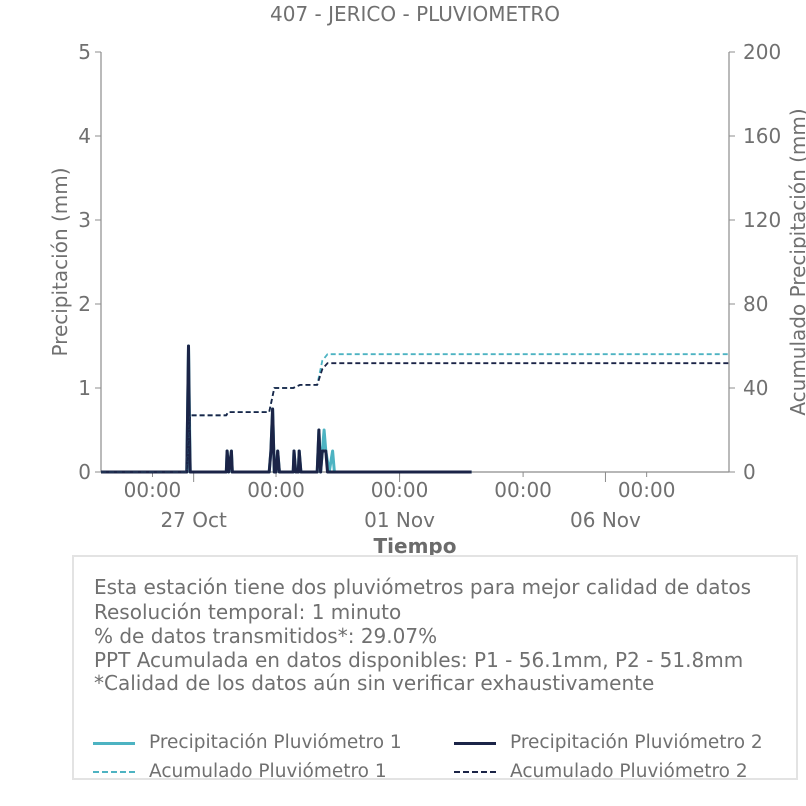 The width and height of the screenshot is (806, 806). What do you see at coordinates (762, 52) in the screenshot?
I see `y-right-tick-label: 200` at bounding box center [762, 52].